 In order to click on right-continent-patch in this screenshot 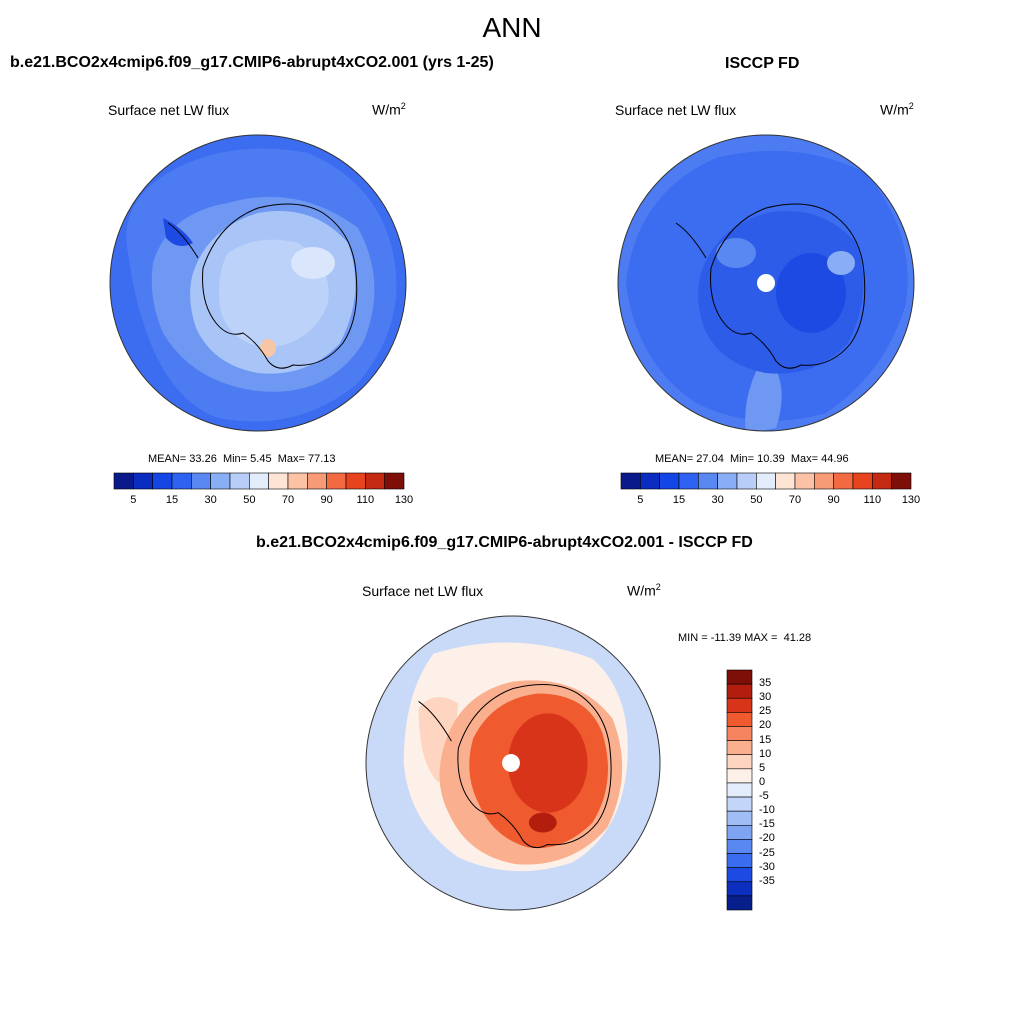, I will do `click(736, 253)`.